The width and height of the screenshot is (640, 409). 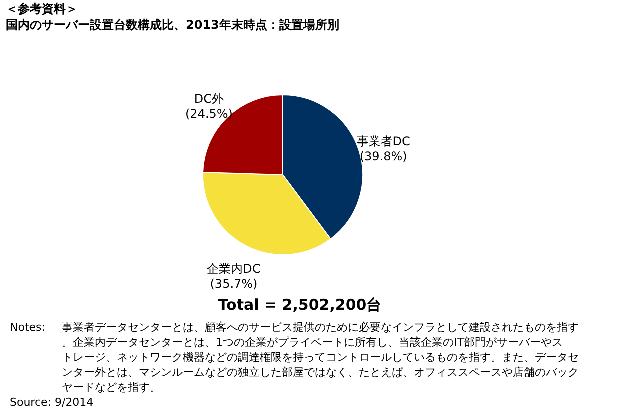 I want to click on data-label: (24.5%), so click(x=209, y=113).